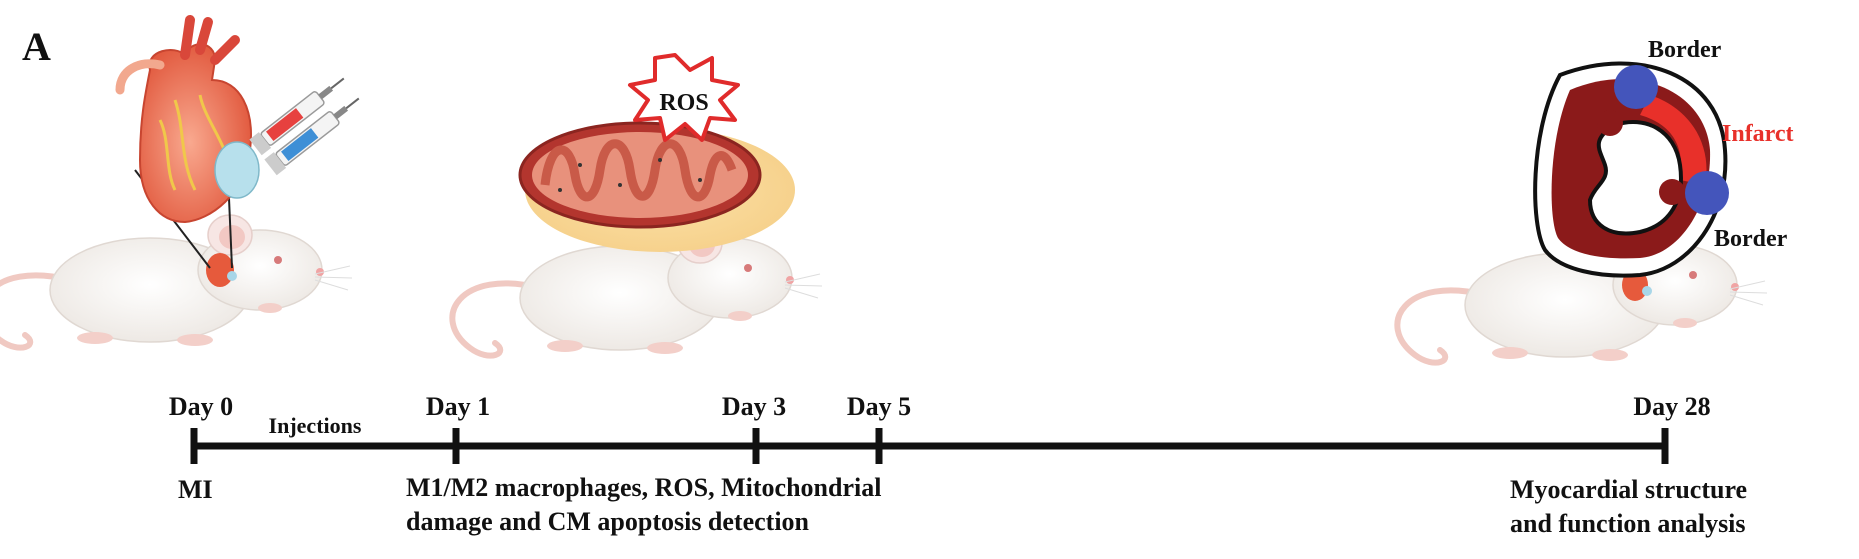 The image size is (1859, 559). What do you see at coordinates (1707, 193) in the screenshot?
I see `border-dot-bottom` at bounding box center [1707, 193].